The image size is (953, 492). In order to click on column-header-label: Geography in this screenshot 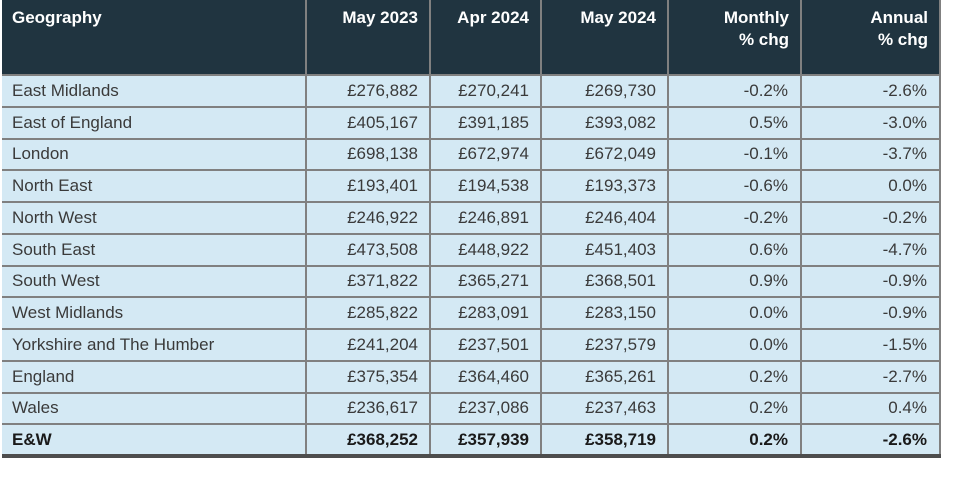, I will do `click(57, 17)`.